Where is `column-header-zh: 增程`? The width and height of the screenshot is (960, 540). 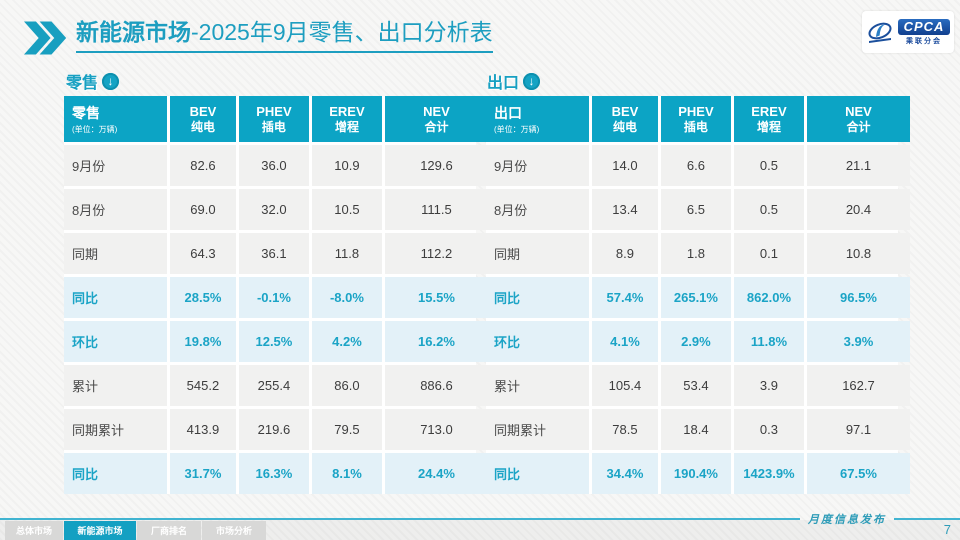 column-header-zh: 增程 is located at coordinates (346, 126).